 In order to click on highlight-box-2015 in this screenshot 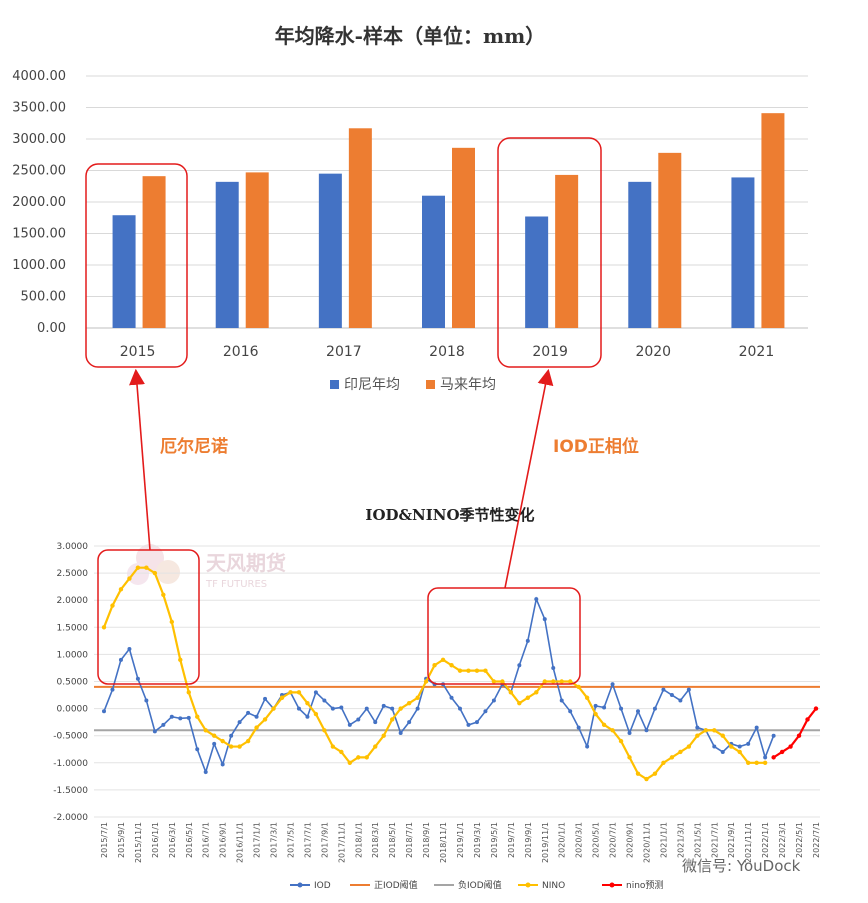, I will do `click(136, 265)`.